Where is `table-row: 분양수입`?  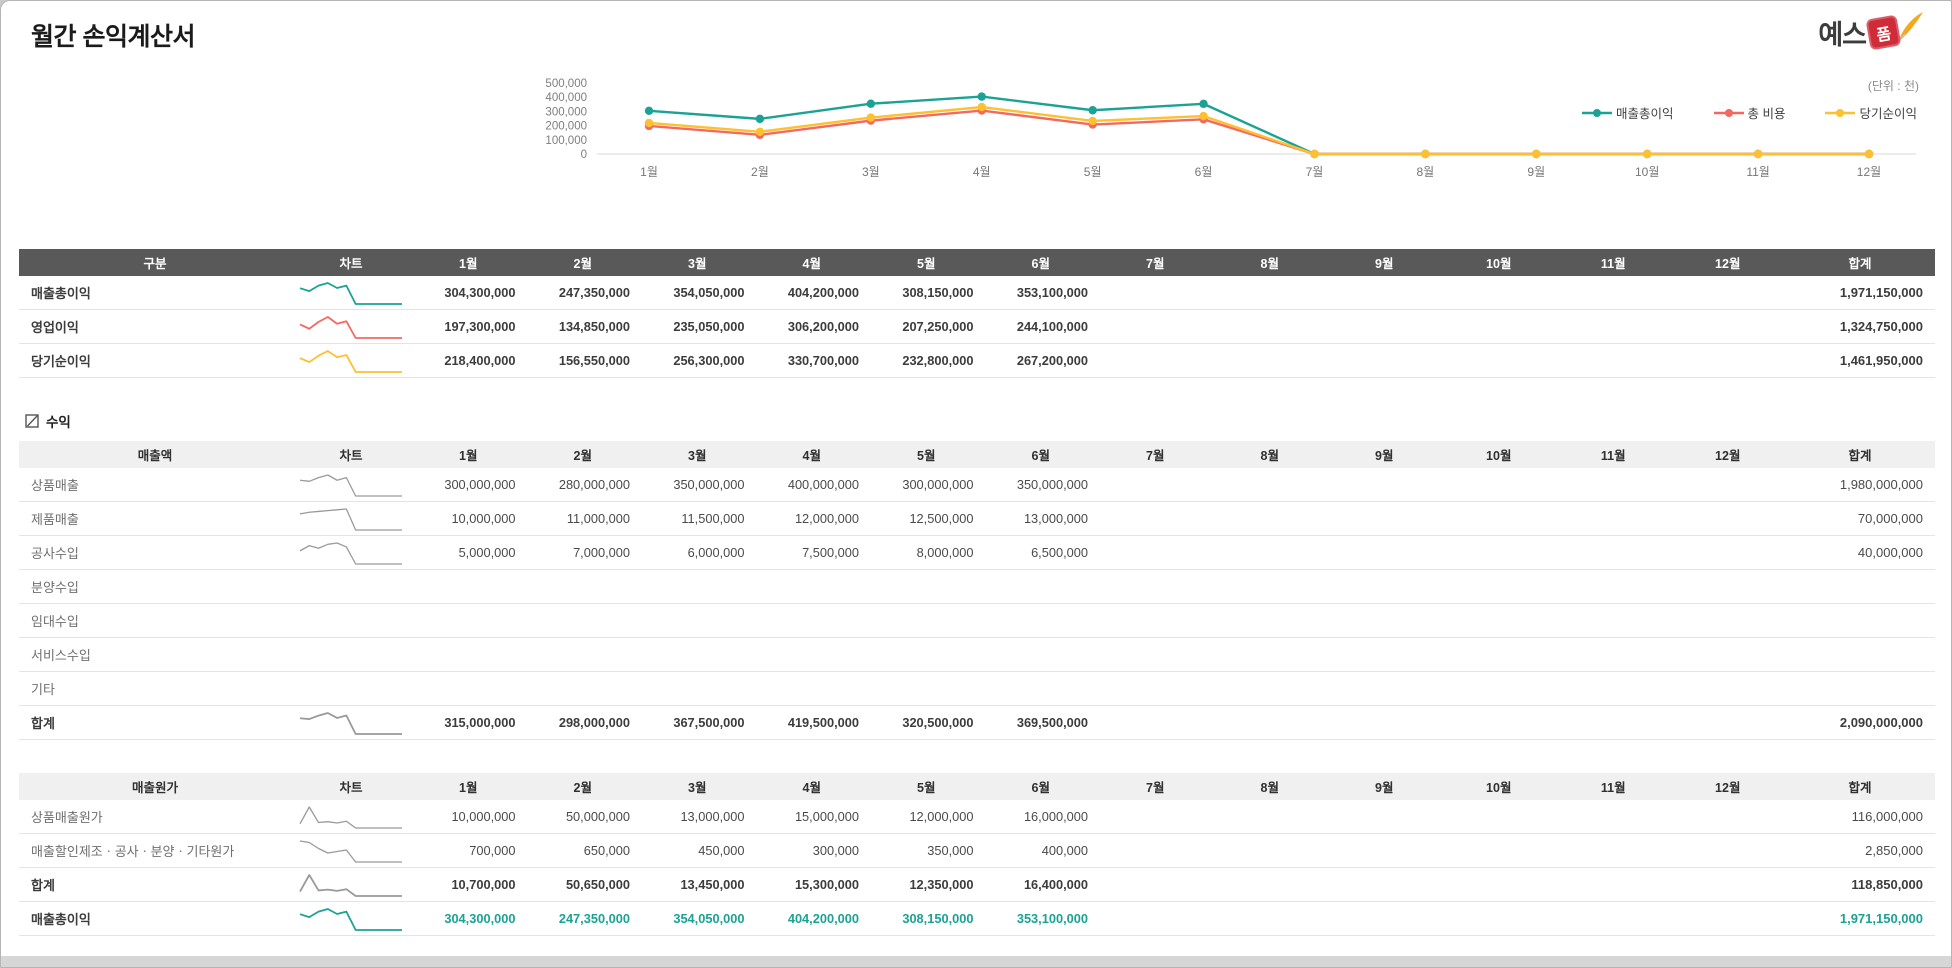 table-row: 분양수입 is located at coordinates (977, 587).